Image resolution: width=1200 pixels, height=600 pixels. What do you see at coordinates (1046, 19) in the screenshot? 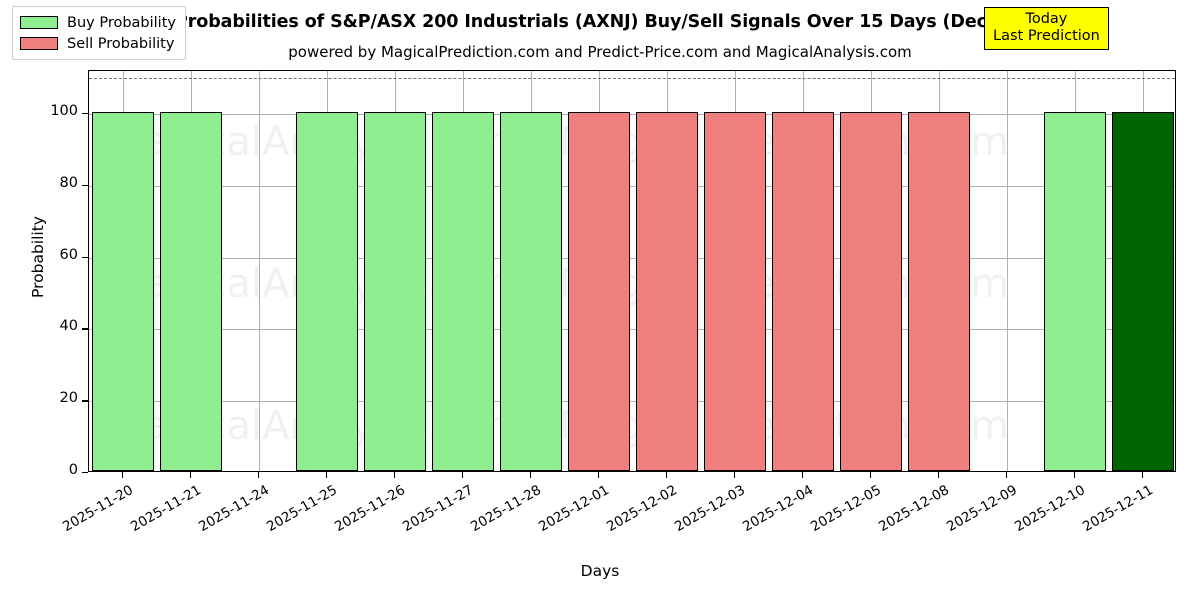
I see `today-label: Today` at bounding box center [1046, 19].